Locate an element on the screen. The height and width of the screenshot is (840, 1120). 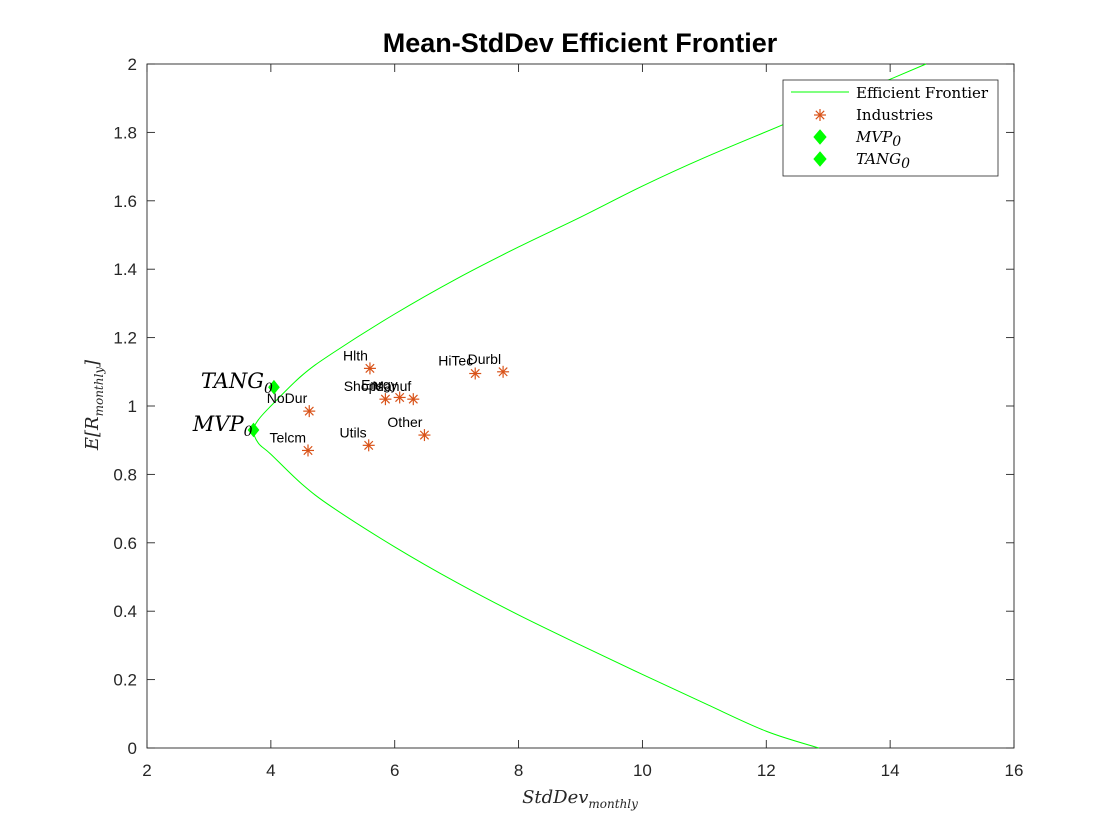
y-tick-label: 2 is located at coordinates (132, 64).